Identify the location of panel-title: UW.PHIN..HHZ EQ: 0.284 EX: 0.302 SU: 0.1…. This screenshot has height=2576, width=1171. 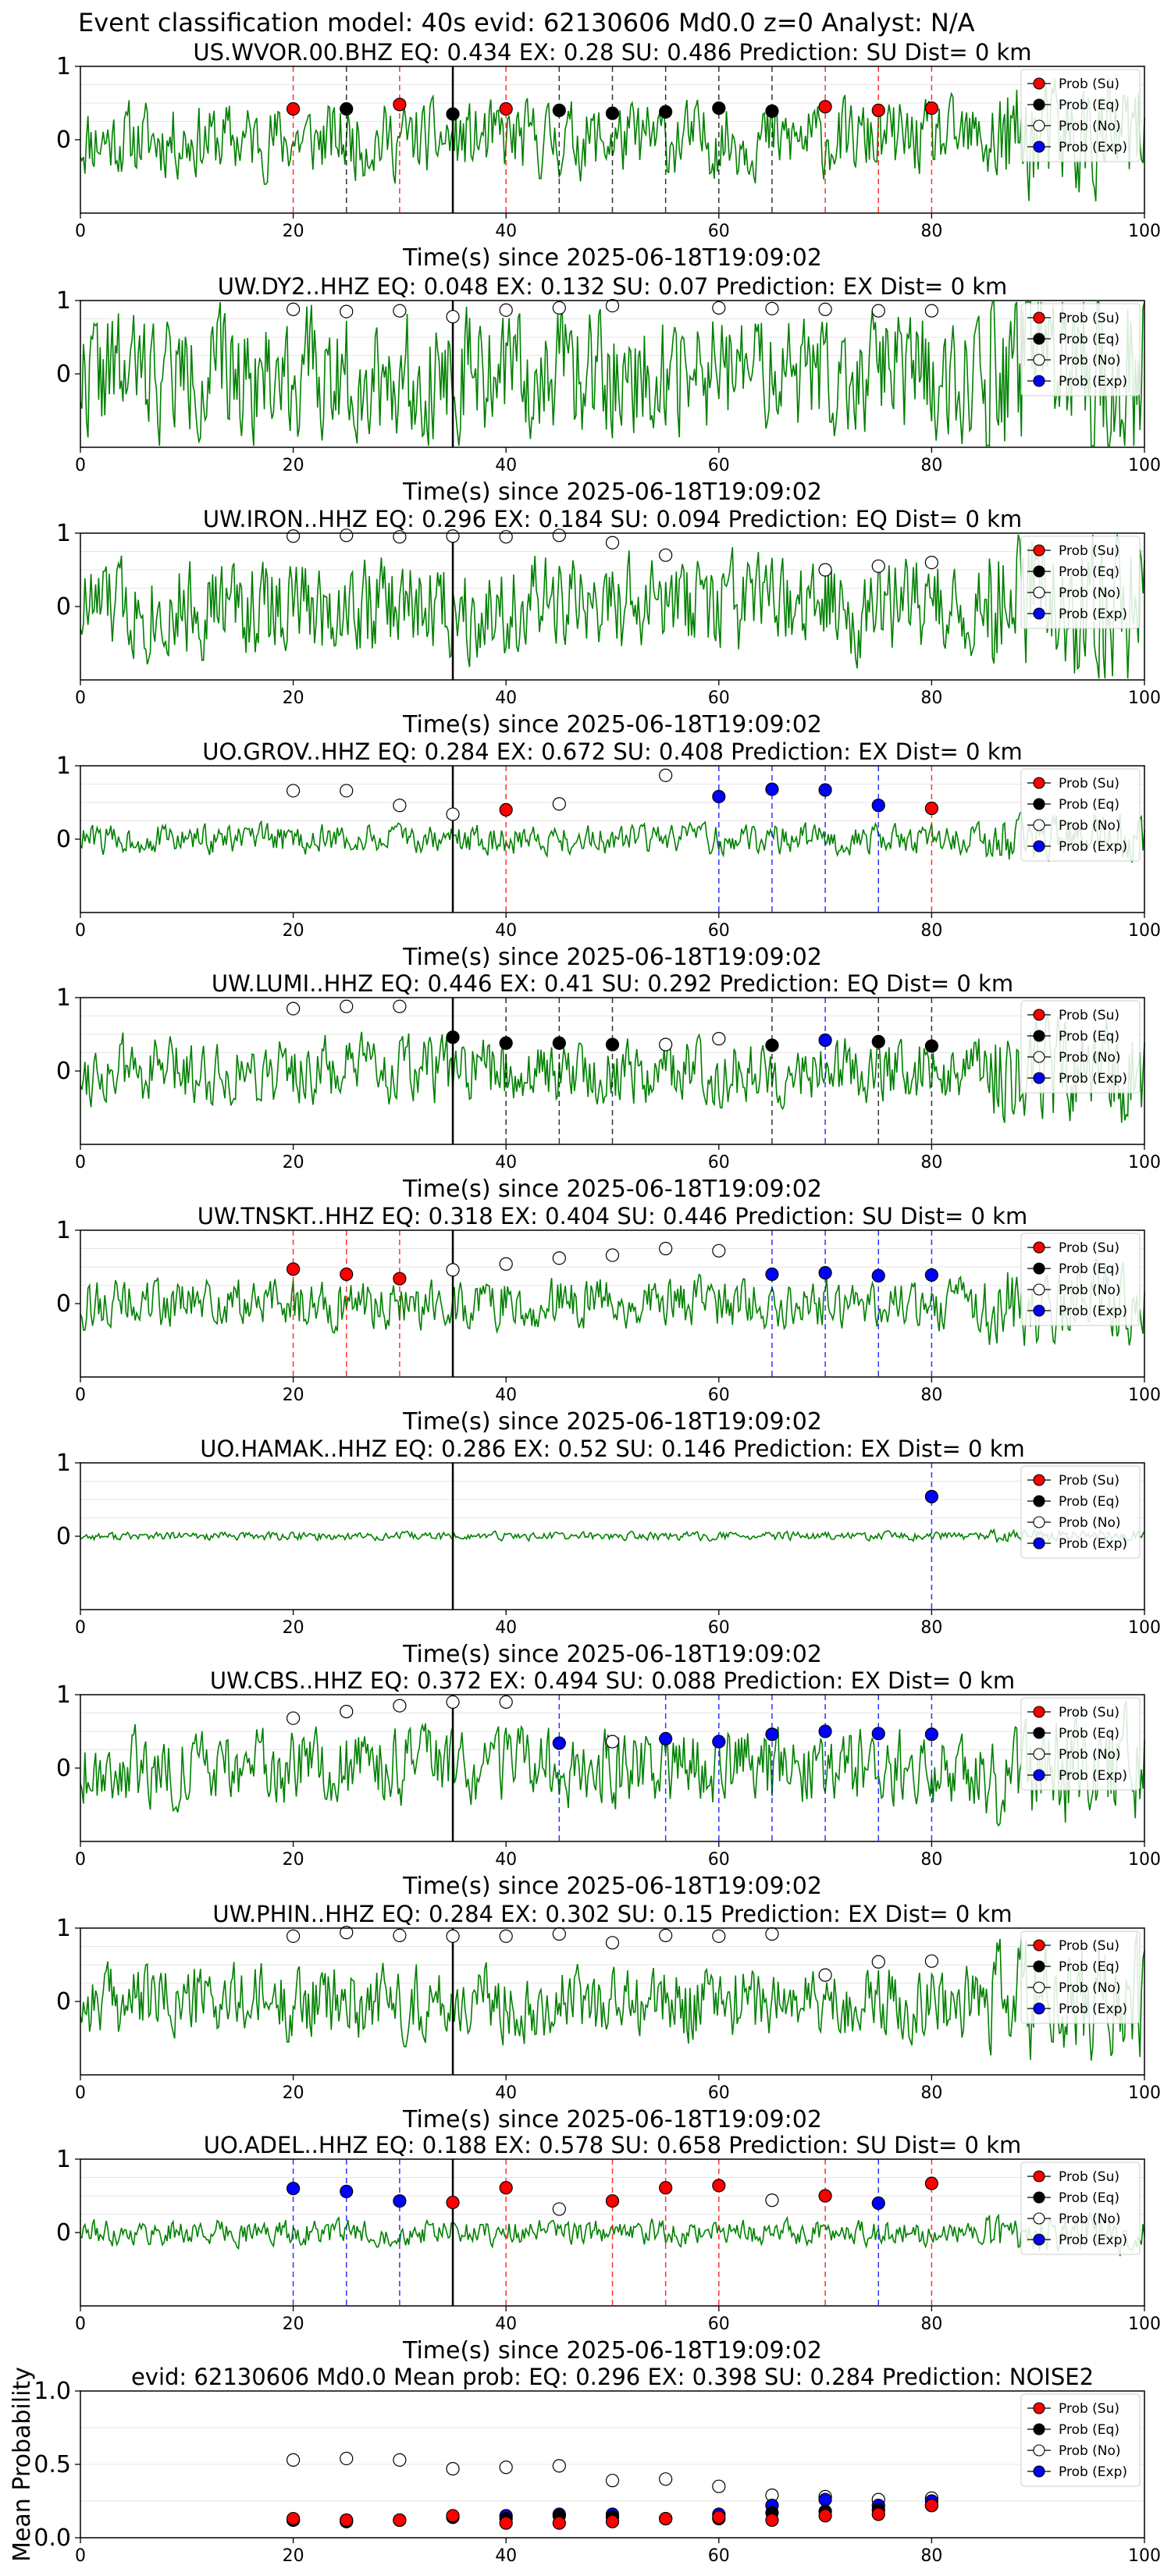
(612, 1914).